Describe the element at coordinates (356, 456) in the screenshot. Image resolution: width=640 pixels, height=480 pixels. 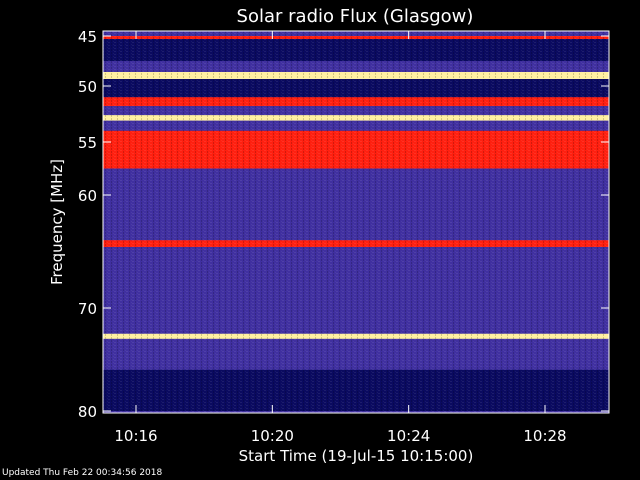
I see `x-axis-label: Start Time (19-Jul-15 10:15:00)` at that location.